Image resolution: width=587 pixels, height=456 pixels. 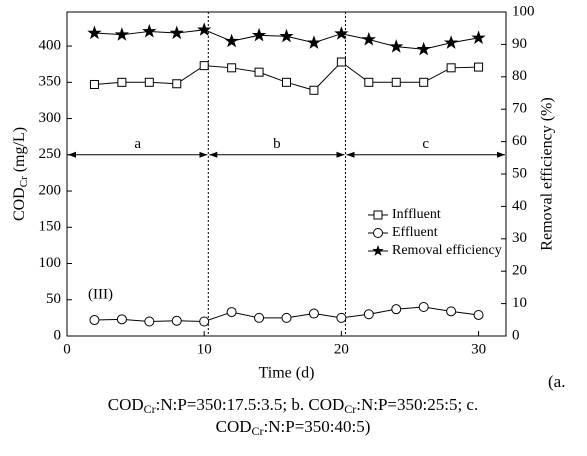 What do you see at coordinates (523, 11) in the screenshot?
I see `y2-tick-label: 100` at bounding box center [523, 11].